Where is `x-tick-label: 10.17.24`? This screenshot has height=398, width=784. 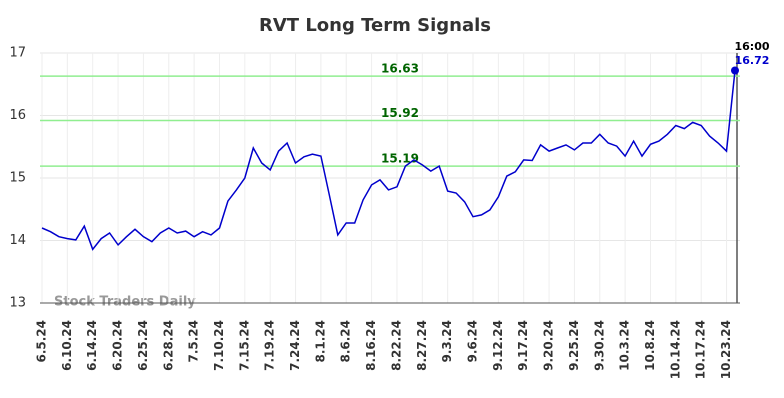 x-tick-label: 10.17.24 is located at coordinates (701, 349).